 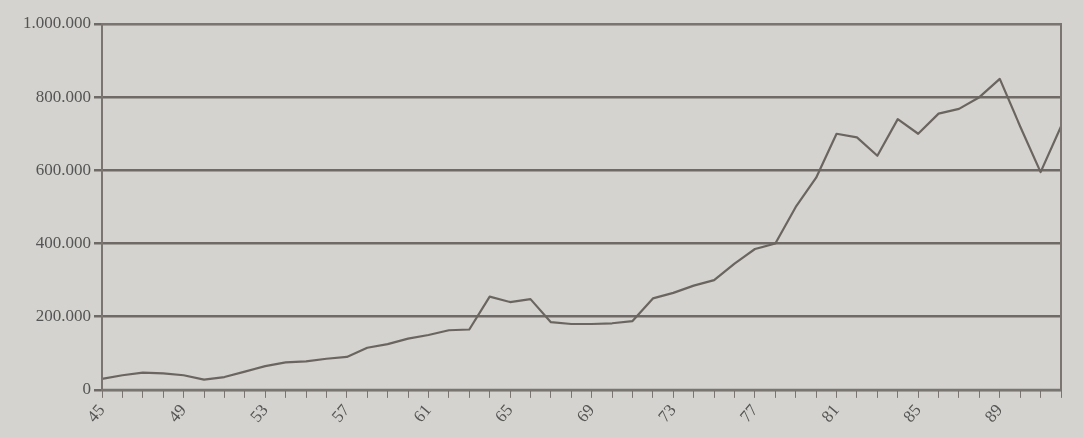 What do you see at coordinates (57, 23) in the screenshot?
I see `y-tick-label: 1.000.000` at bounding box center [57, 23].